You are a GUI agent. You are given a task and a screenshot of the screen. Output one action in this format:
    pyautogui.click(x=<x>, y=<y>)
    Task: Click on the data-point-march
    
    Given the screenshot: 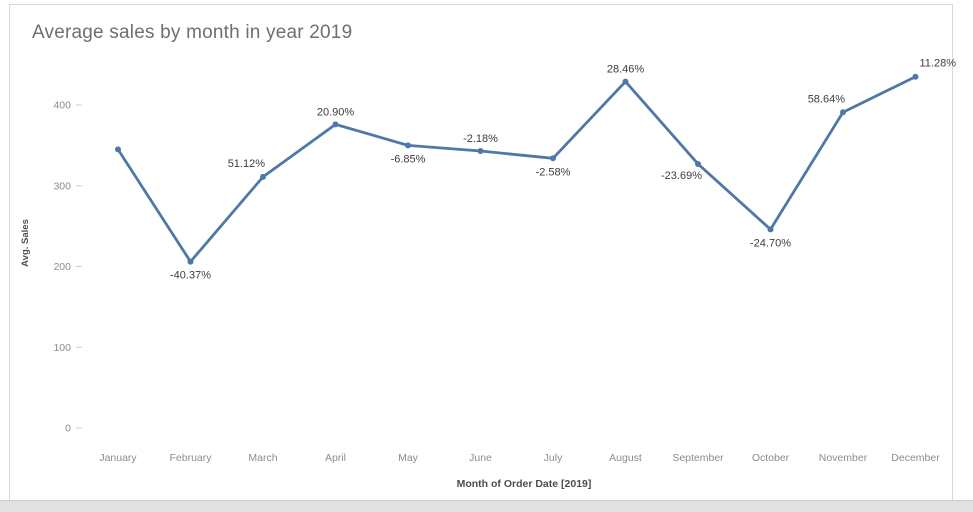 What is the action you would take?
    pyautogui.click(x=263, y=176)
    